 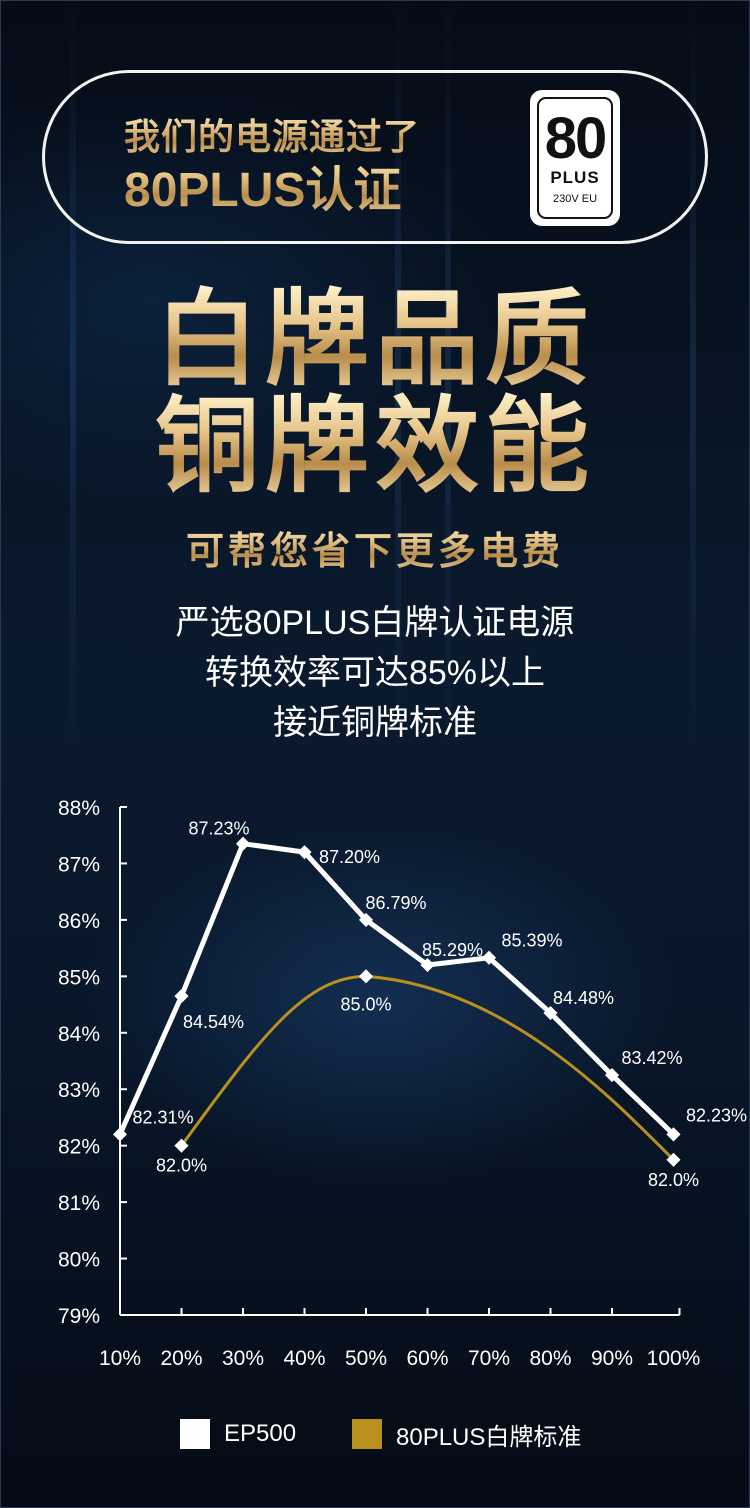 What do you see at coordinates (575, 199) in the screenshot?
I see `logo-voltage: 230V EU` at bounding box center [575, 199].